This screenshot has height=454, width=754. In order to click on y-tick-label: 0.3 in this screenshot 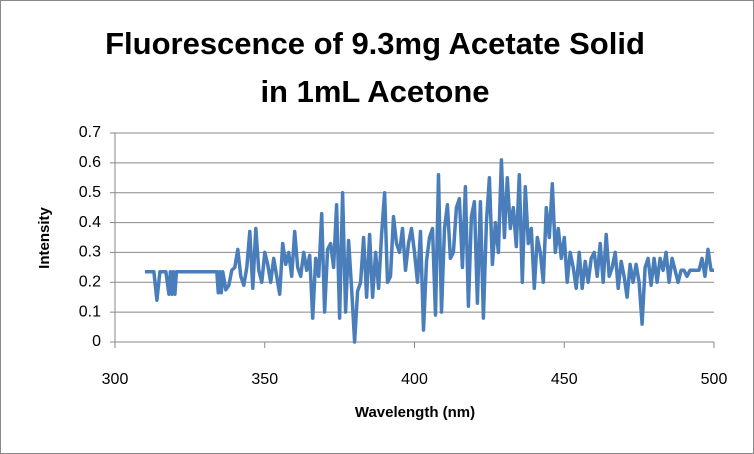, I will do `click(90, 252)`.